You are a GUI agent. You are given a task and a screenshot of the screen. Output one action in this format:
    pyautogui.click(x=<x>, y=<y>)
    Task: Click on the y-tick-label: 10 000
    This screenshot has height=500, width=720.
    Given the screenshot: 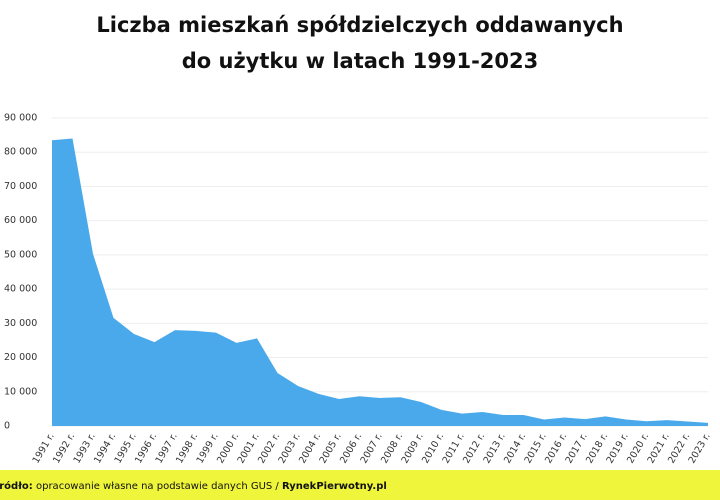 What is the action you would take?
    pyautogui.click(x=20, y=391)
    